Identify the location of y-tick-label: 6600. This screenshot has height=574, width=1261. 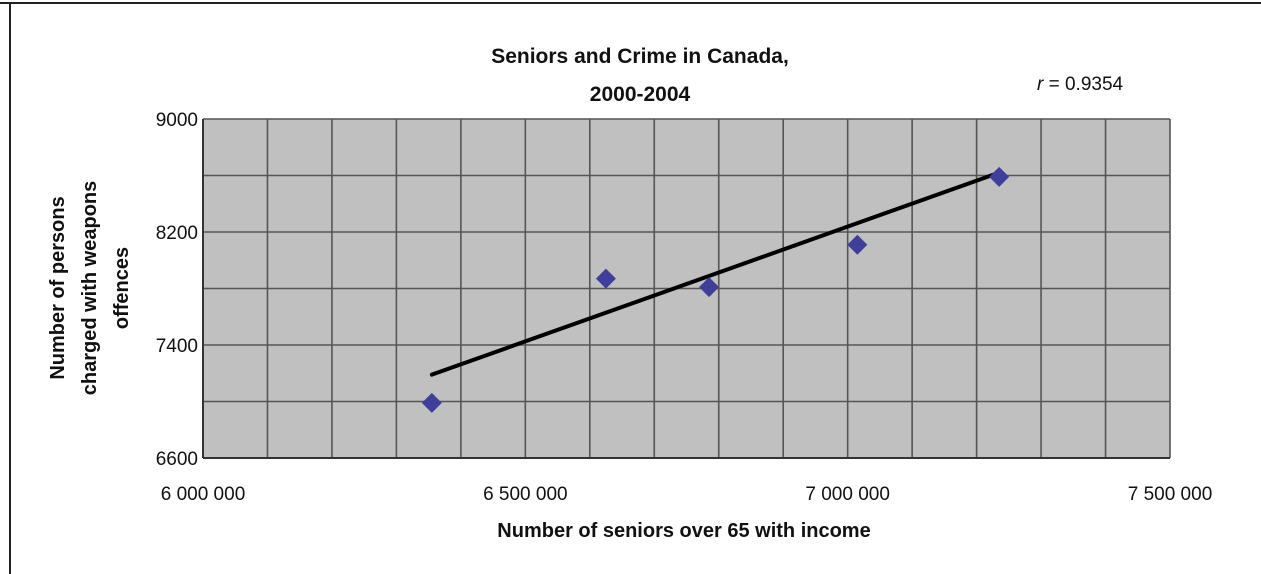
(177, 459).